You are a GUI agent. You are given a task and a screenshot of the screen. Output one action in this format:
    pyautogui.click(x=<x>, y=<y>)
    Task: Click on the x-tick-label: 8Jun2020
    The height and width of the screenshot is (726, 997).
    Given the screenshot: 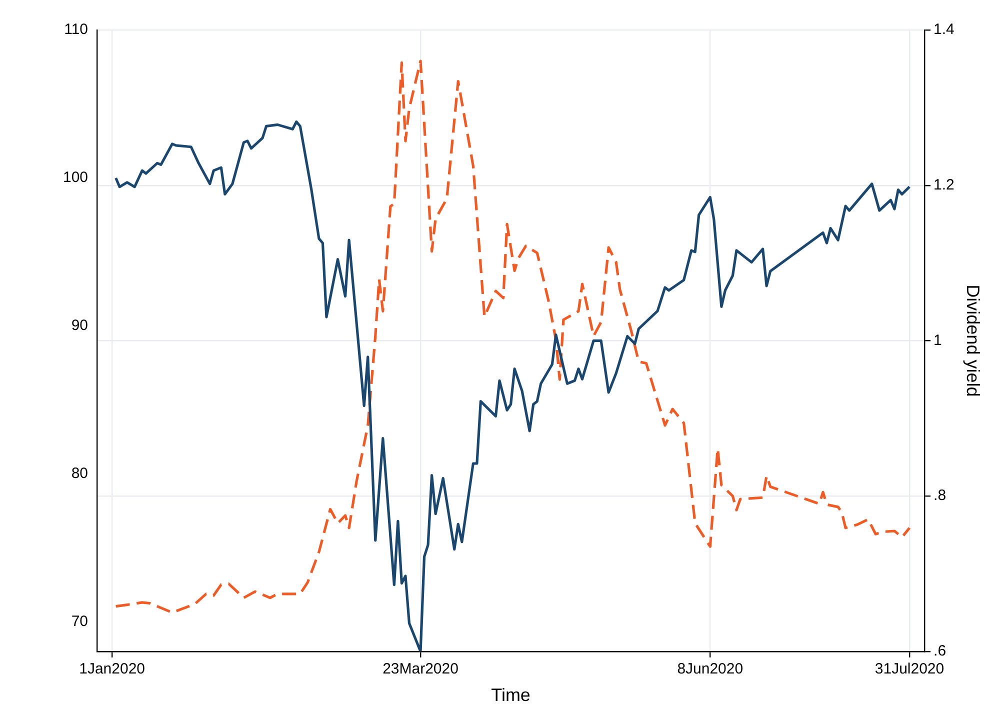 What is the action you would take?
    pyautogui.click(x=710, y=669)
    